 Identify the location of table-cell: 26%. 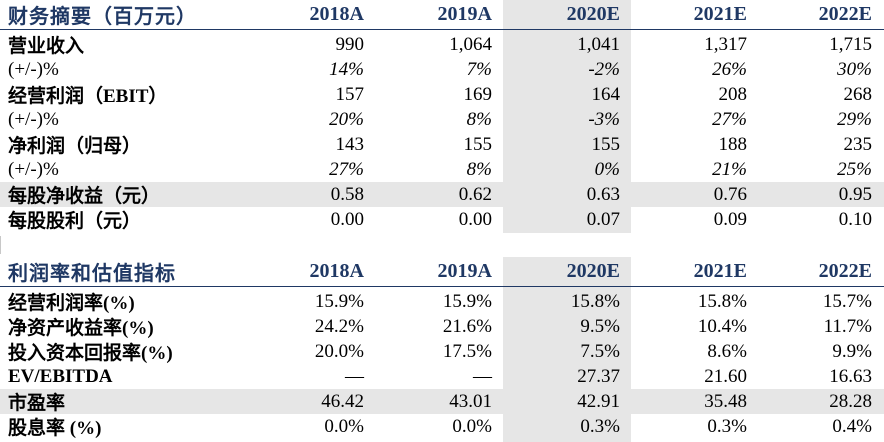
(729, 69).